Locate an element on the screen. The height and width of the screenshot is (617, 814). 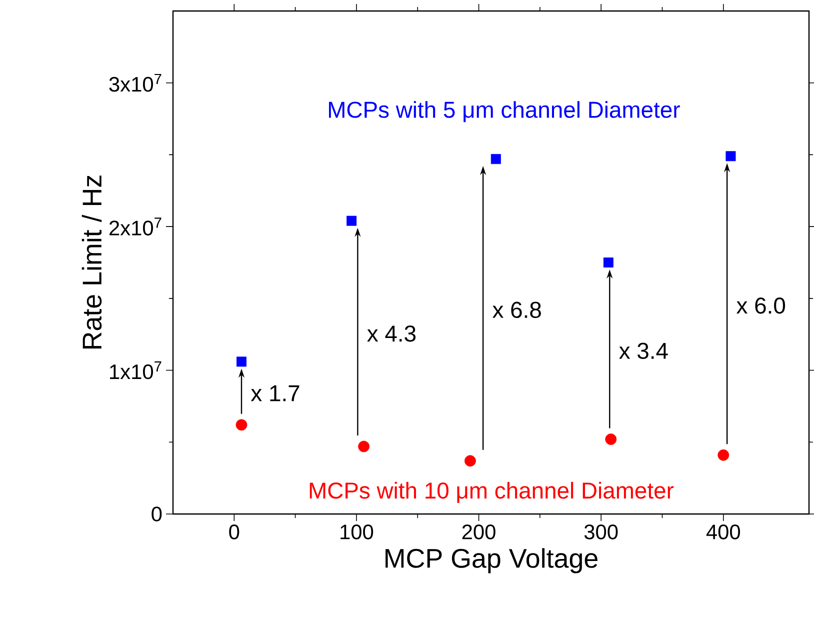
annotation: x 3.4 is located at coordinates (643, 350).